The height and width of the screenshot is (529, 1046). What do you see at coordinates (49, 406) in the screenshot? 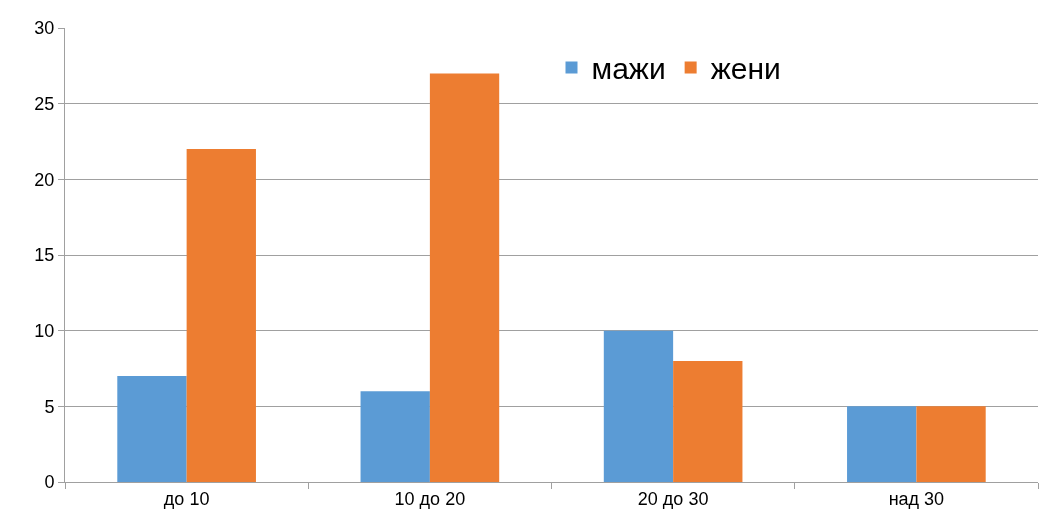
I see `y-tick-label: 5` at bounding box center [49, 406].